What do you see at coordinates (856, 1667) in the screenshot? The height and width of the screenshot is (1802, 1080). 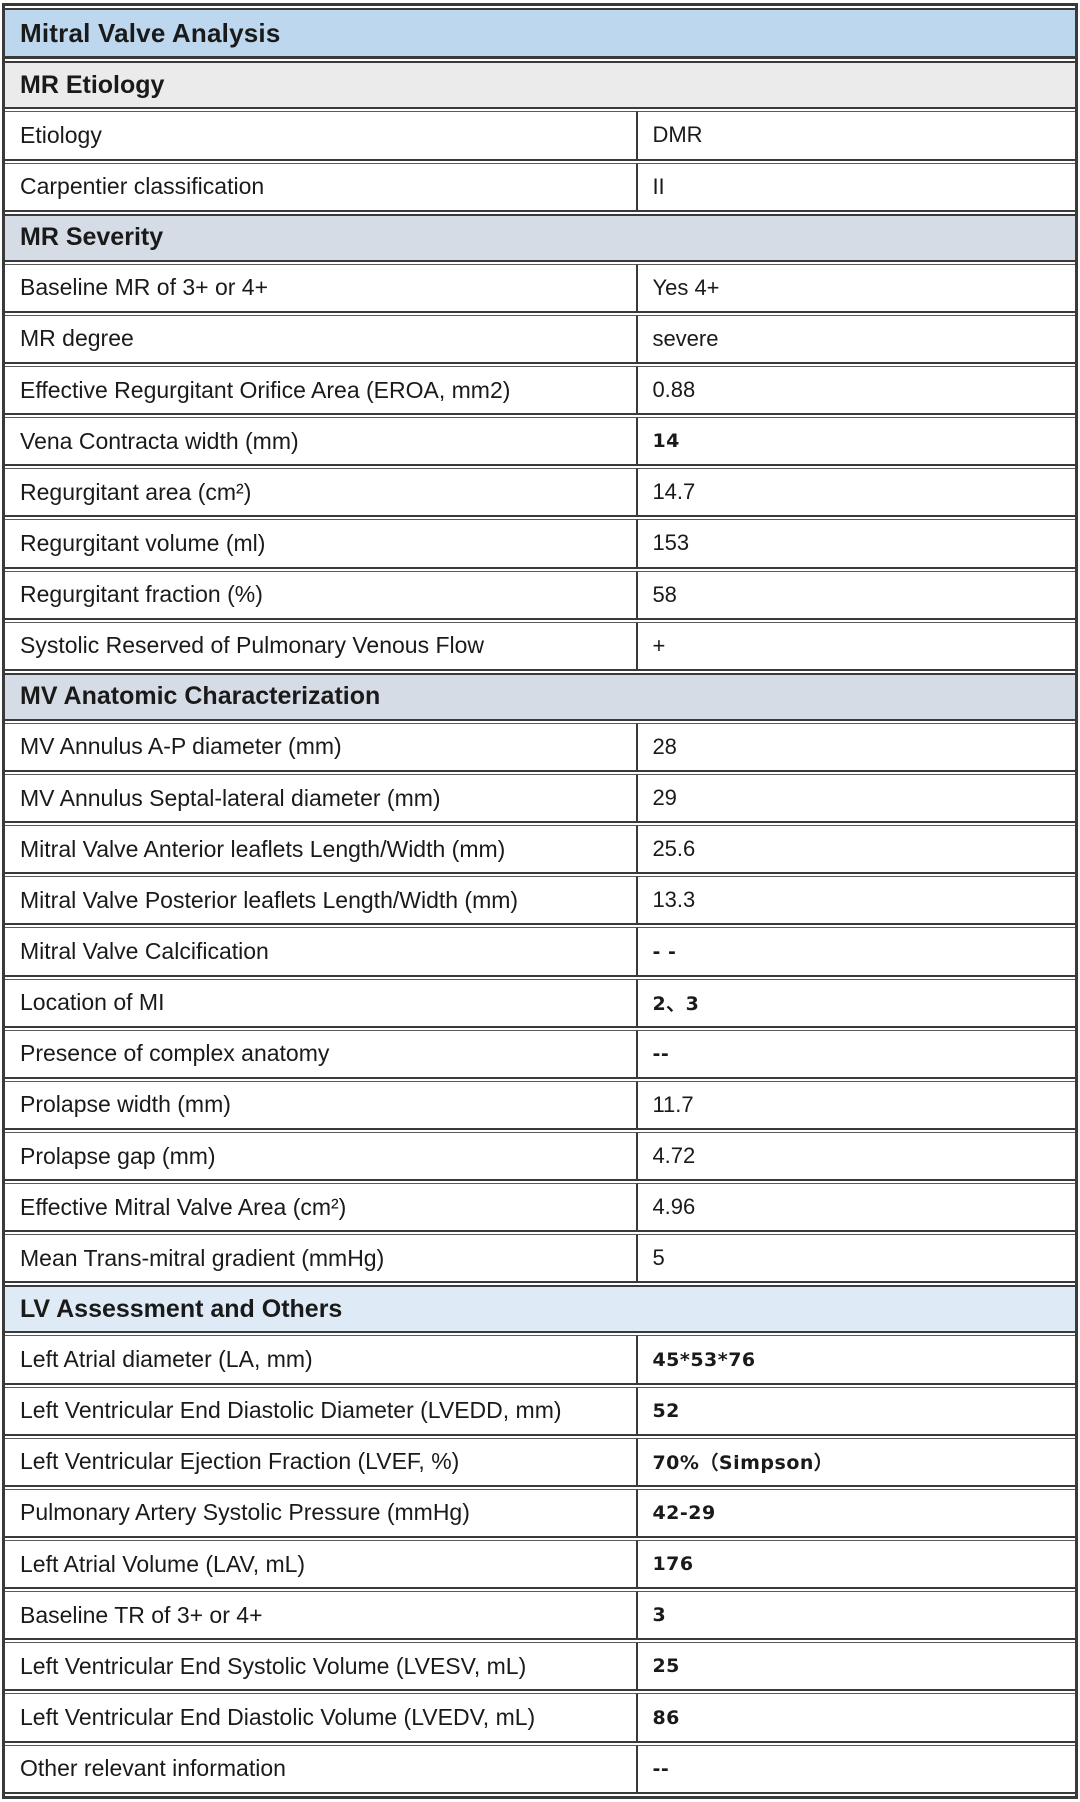 I see `row-value: 25` at bounding box center [856, 1667].